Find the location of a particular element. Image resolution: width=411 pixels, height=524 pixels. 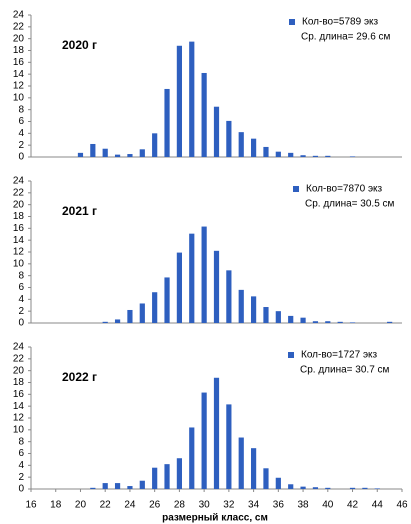

annotation: Ср. длина= 30.5 см is located at coordinates (350, 204).